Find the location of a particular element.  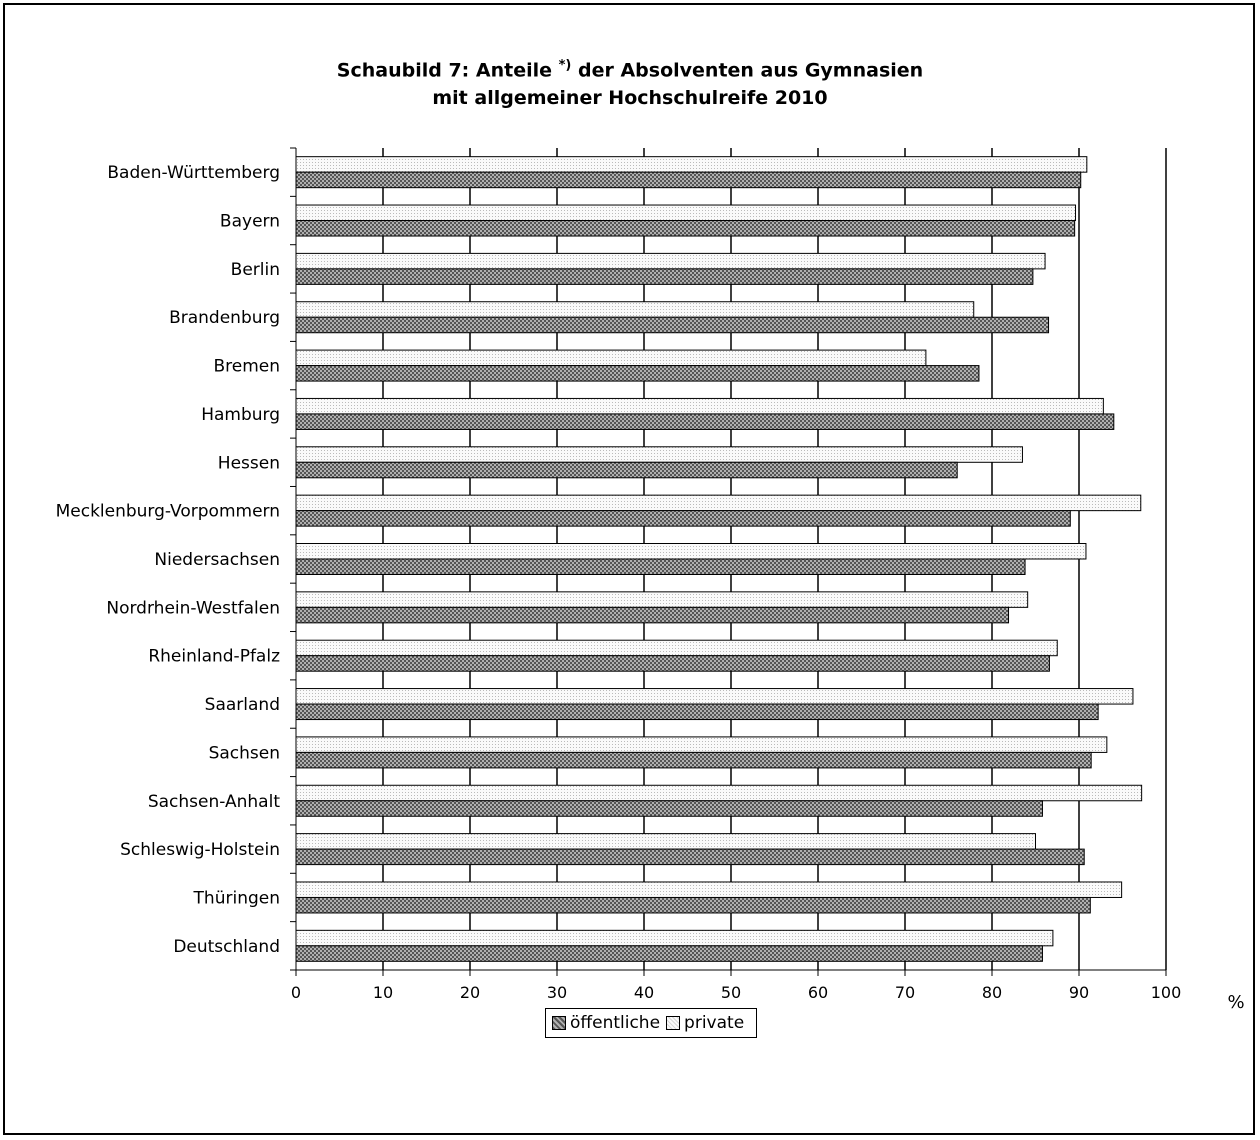

x-tick-label: 20 is located at coordinates (470, 992).